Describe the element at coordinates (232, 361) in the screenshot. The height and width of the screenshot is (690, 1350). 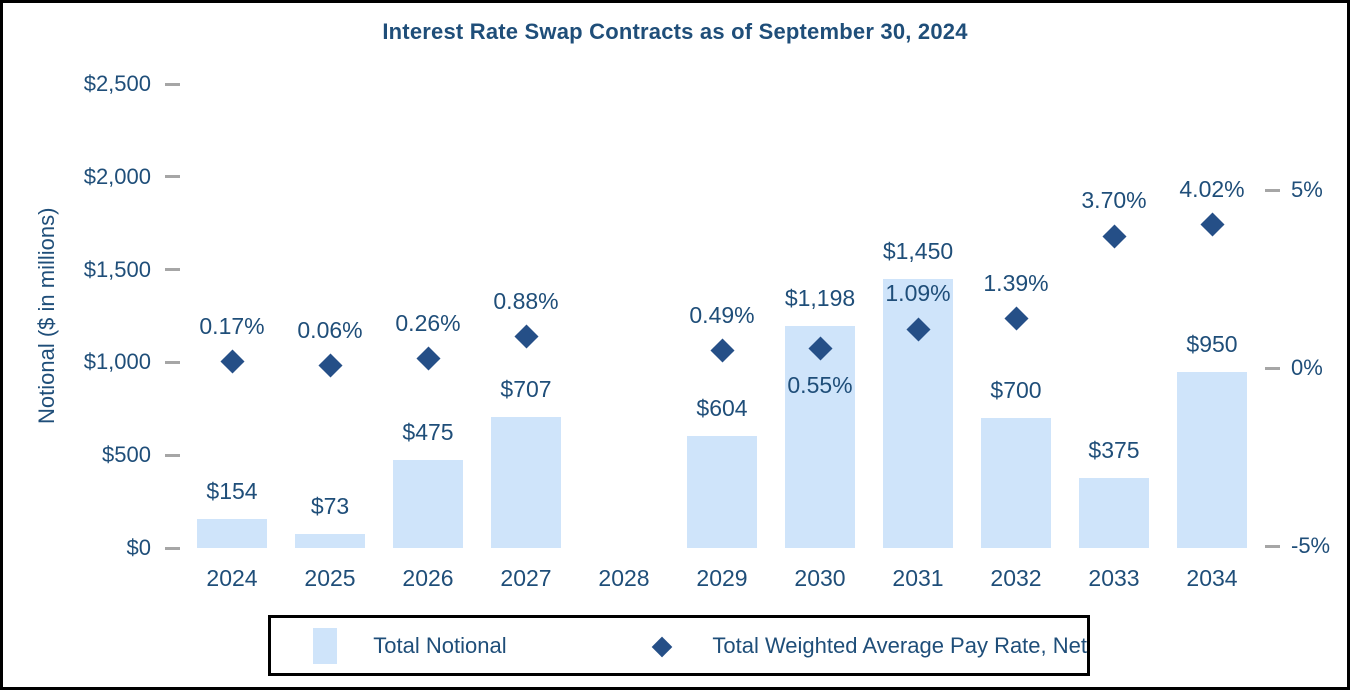
I see `rate-marker-2024` at that location.